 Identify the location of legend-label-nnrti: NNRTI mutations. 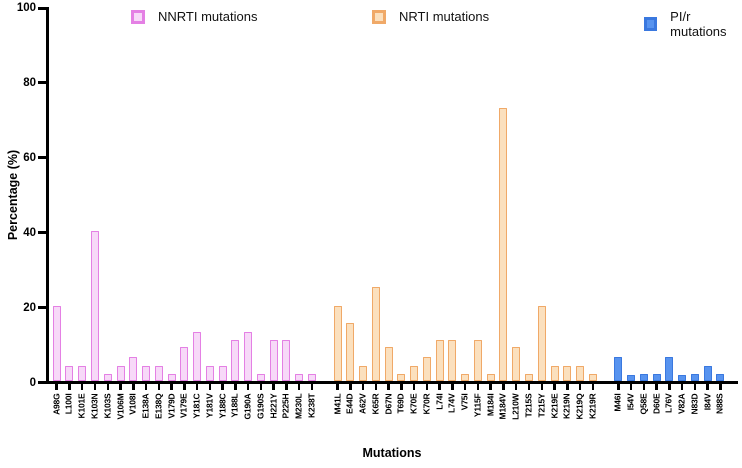
(208, 16).